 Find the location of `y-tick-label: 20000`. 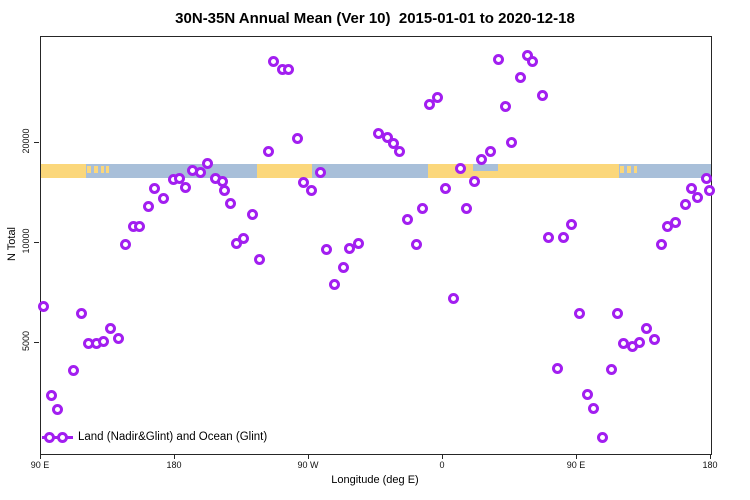

y-tick-label: 20000 is located at coordinates (26, 141).